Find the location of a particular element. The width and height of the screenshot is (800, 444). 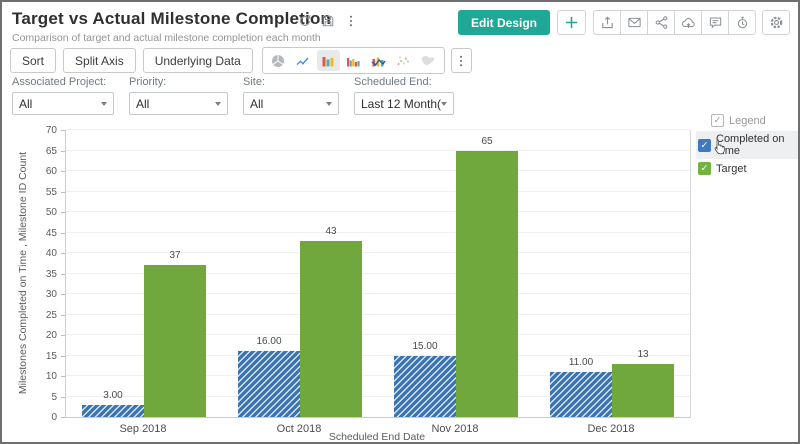

refresh-button is located at coordinates (305, 21).